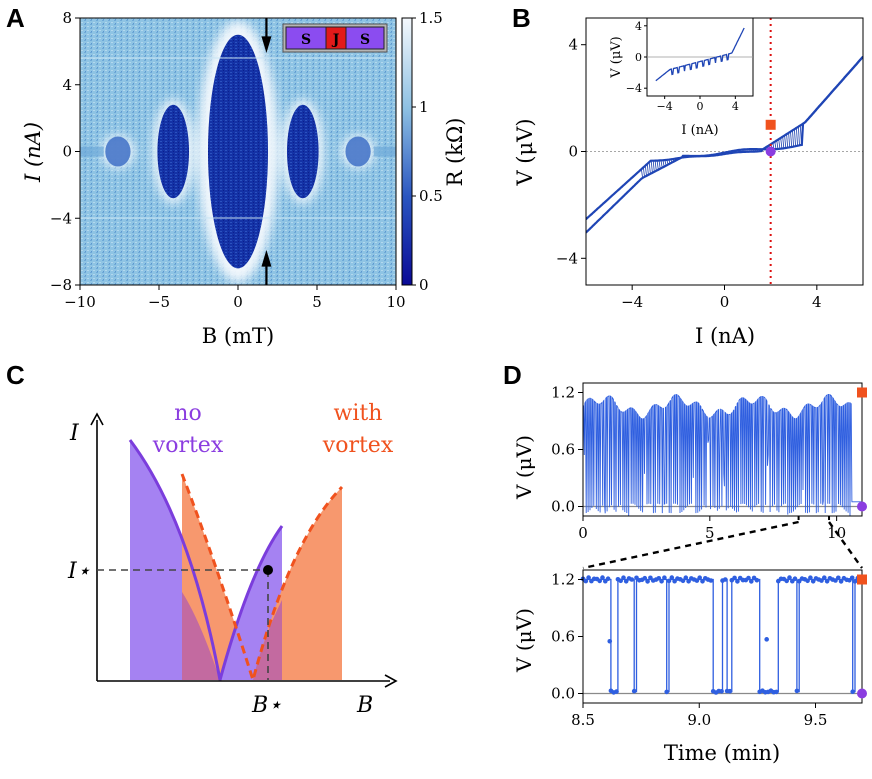 This screenshot has height=779, width=872. Describe the element at coordinates (74, 433) in the screenshot. I see `c-ylabel: I` at that location.